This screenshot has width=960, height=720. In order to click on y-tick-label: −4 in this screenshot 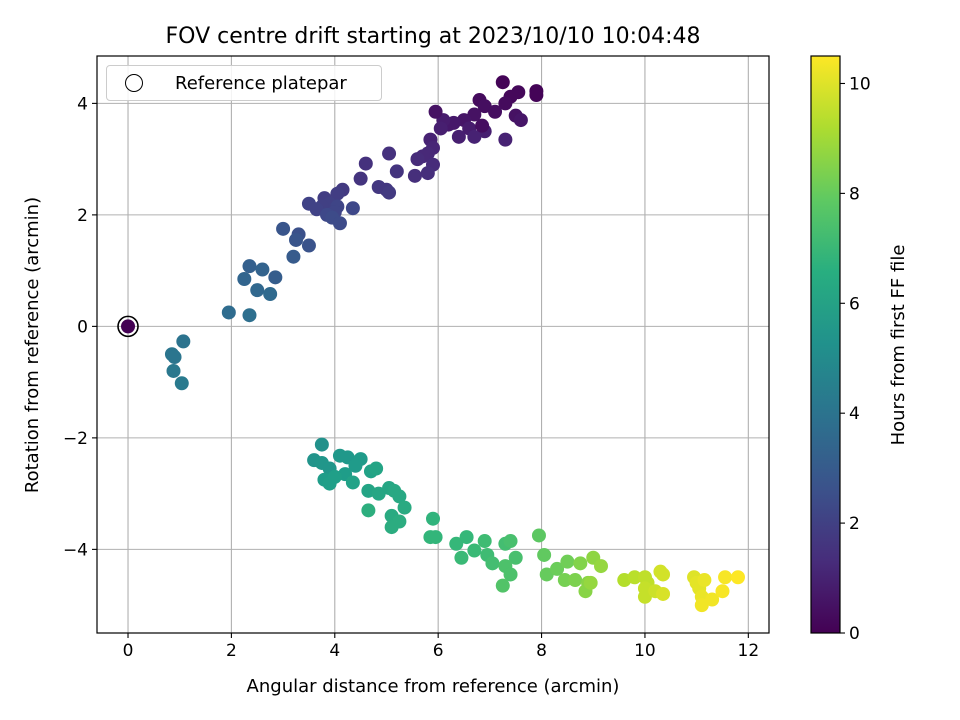, I will do `click(75, 550)`.